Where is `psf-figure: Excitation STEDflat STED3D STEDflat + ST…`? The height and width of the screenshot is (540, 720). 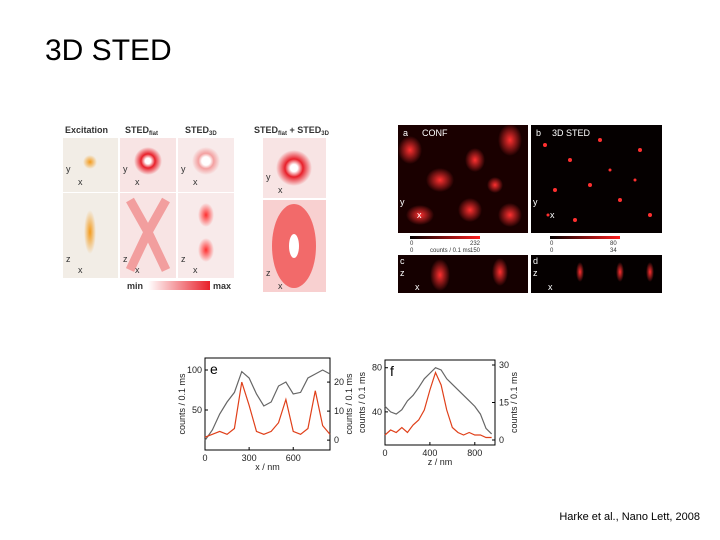
psf-figure: Excitation STEDflat STED3D STEDflat + ST… is located at coordinates (196, 208).